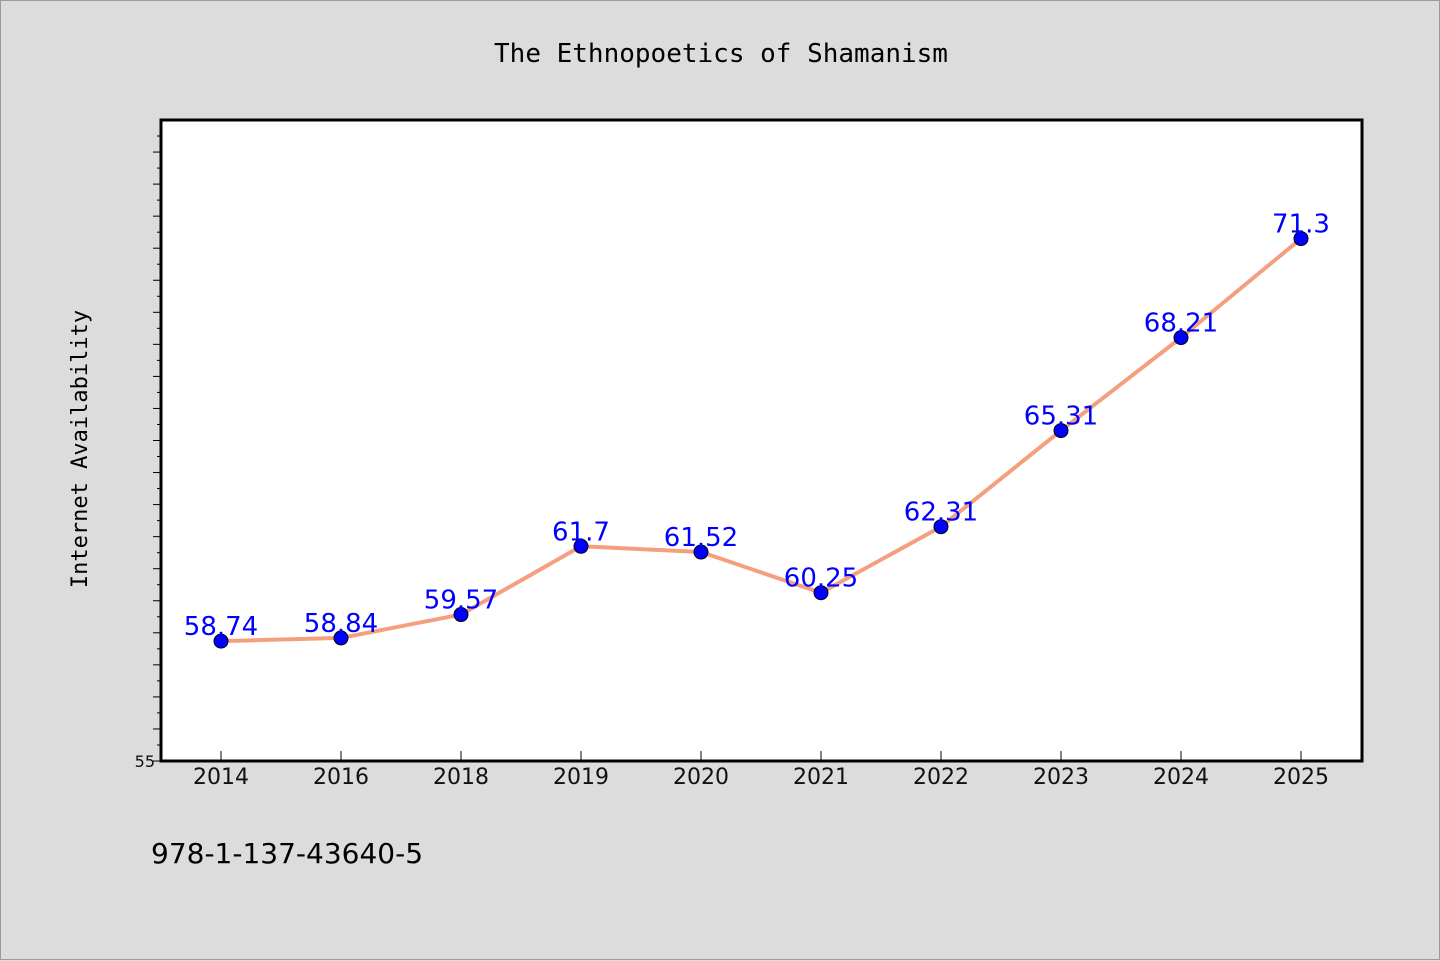 This screenshot has height=961, width=1440. I want to click on chart-title: The Ethnopoetics of Shamanism, so click(721, 54).